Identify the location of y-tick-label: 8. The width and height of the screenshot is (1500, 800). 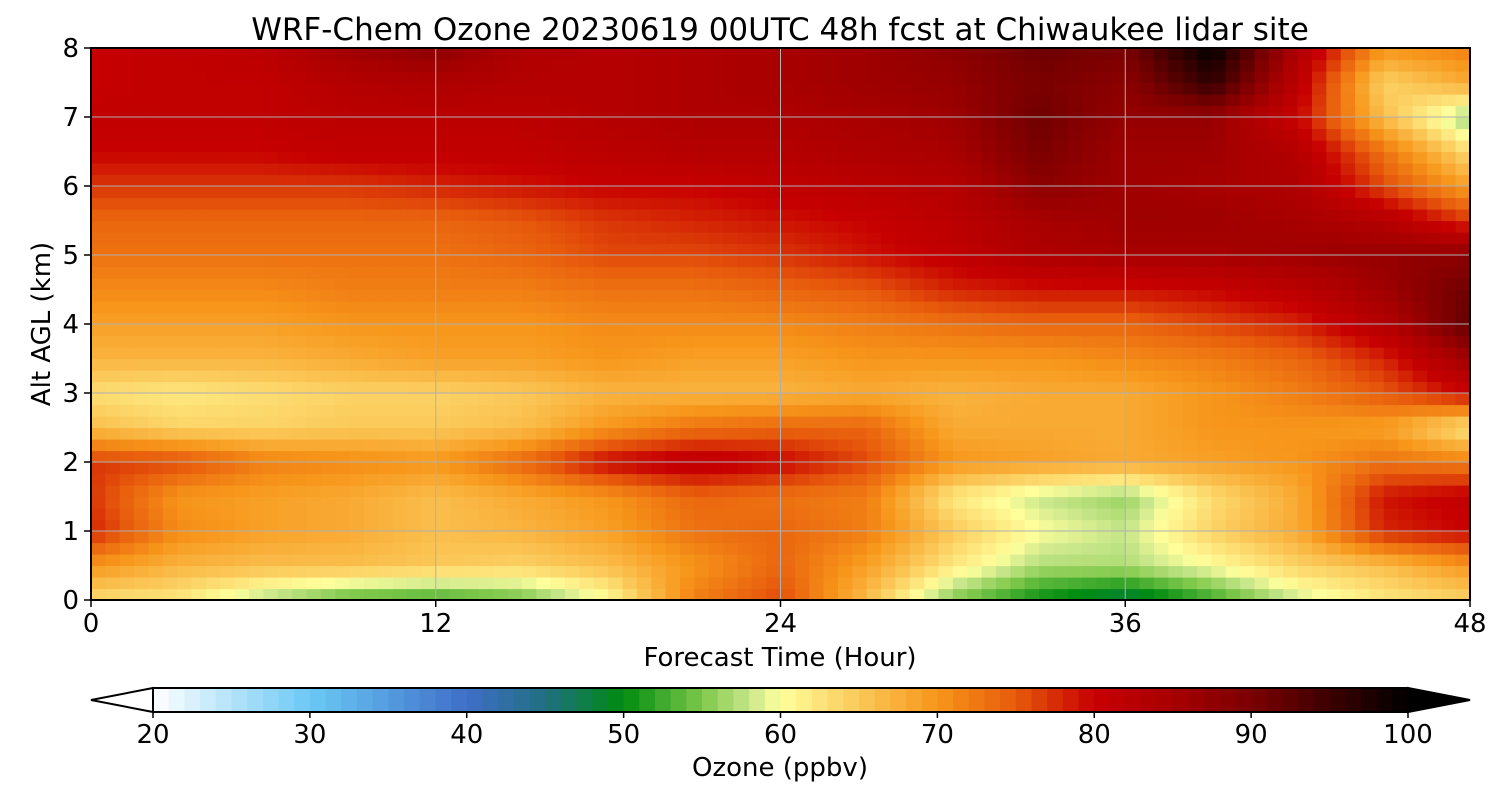
(70, 49).